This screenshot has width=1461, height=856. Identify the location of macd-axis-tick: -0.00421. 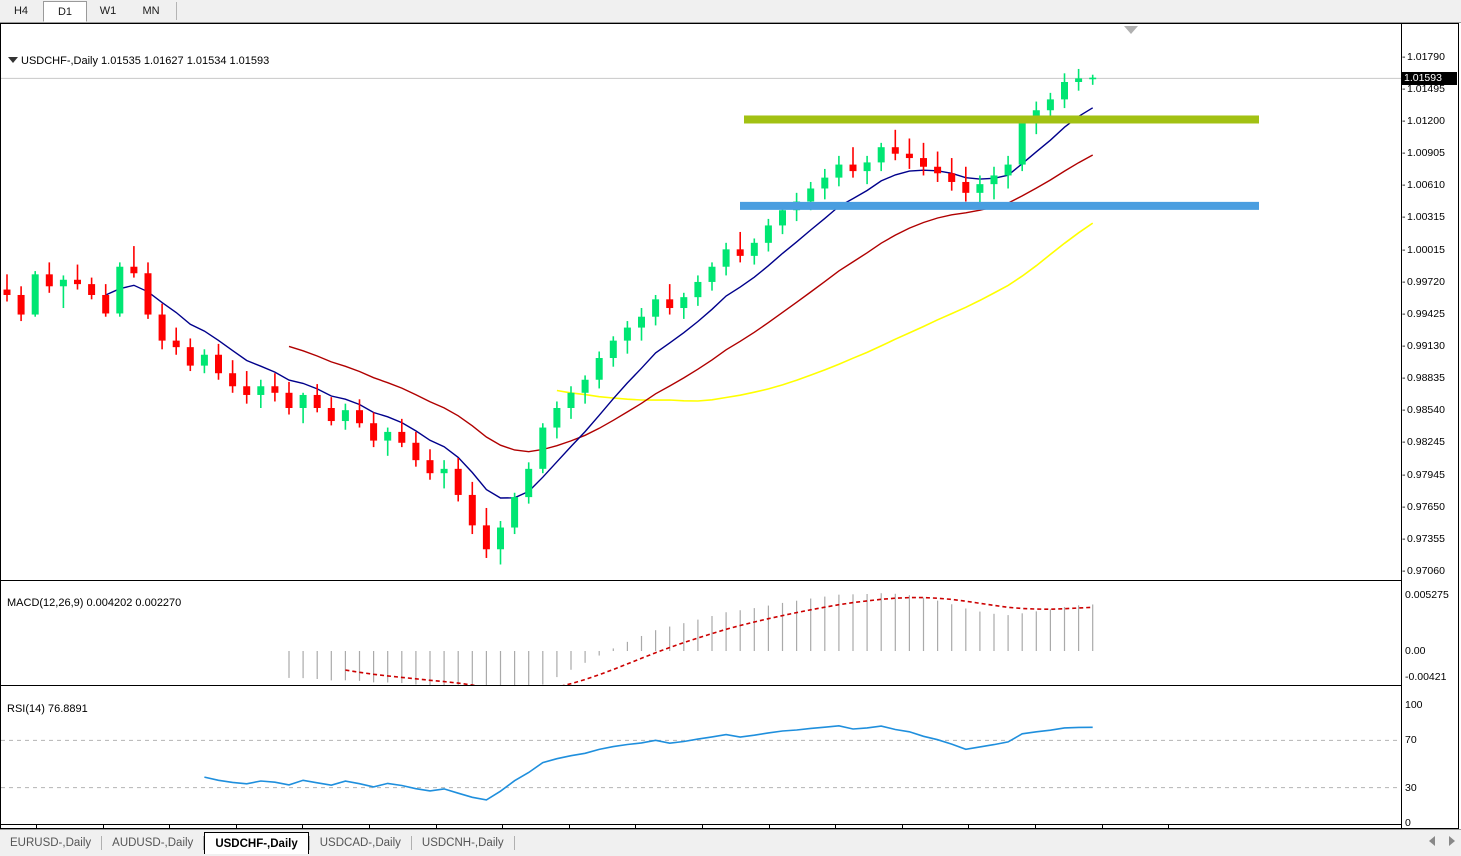
(1426, 677).